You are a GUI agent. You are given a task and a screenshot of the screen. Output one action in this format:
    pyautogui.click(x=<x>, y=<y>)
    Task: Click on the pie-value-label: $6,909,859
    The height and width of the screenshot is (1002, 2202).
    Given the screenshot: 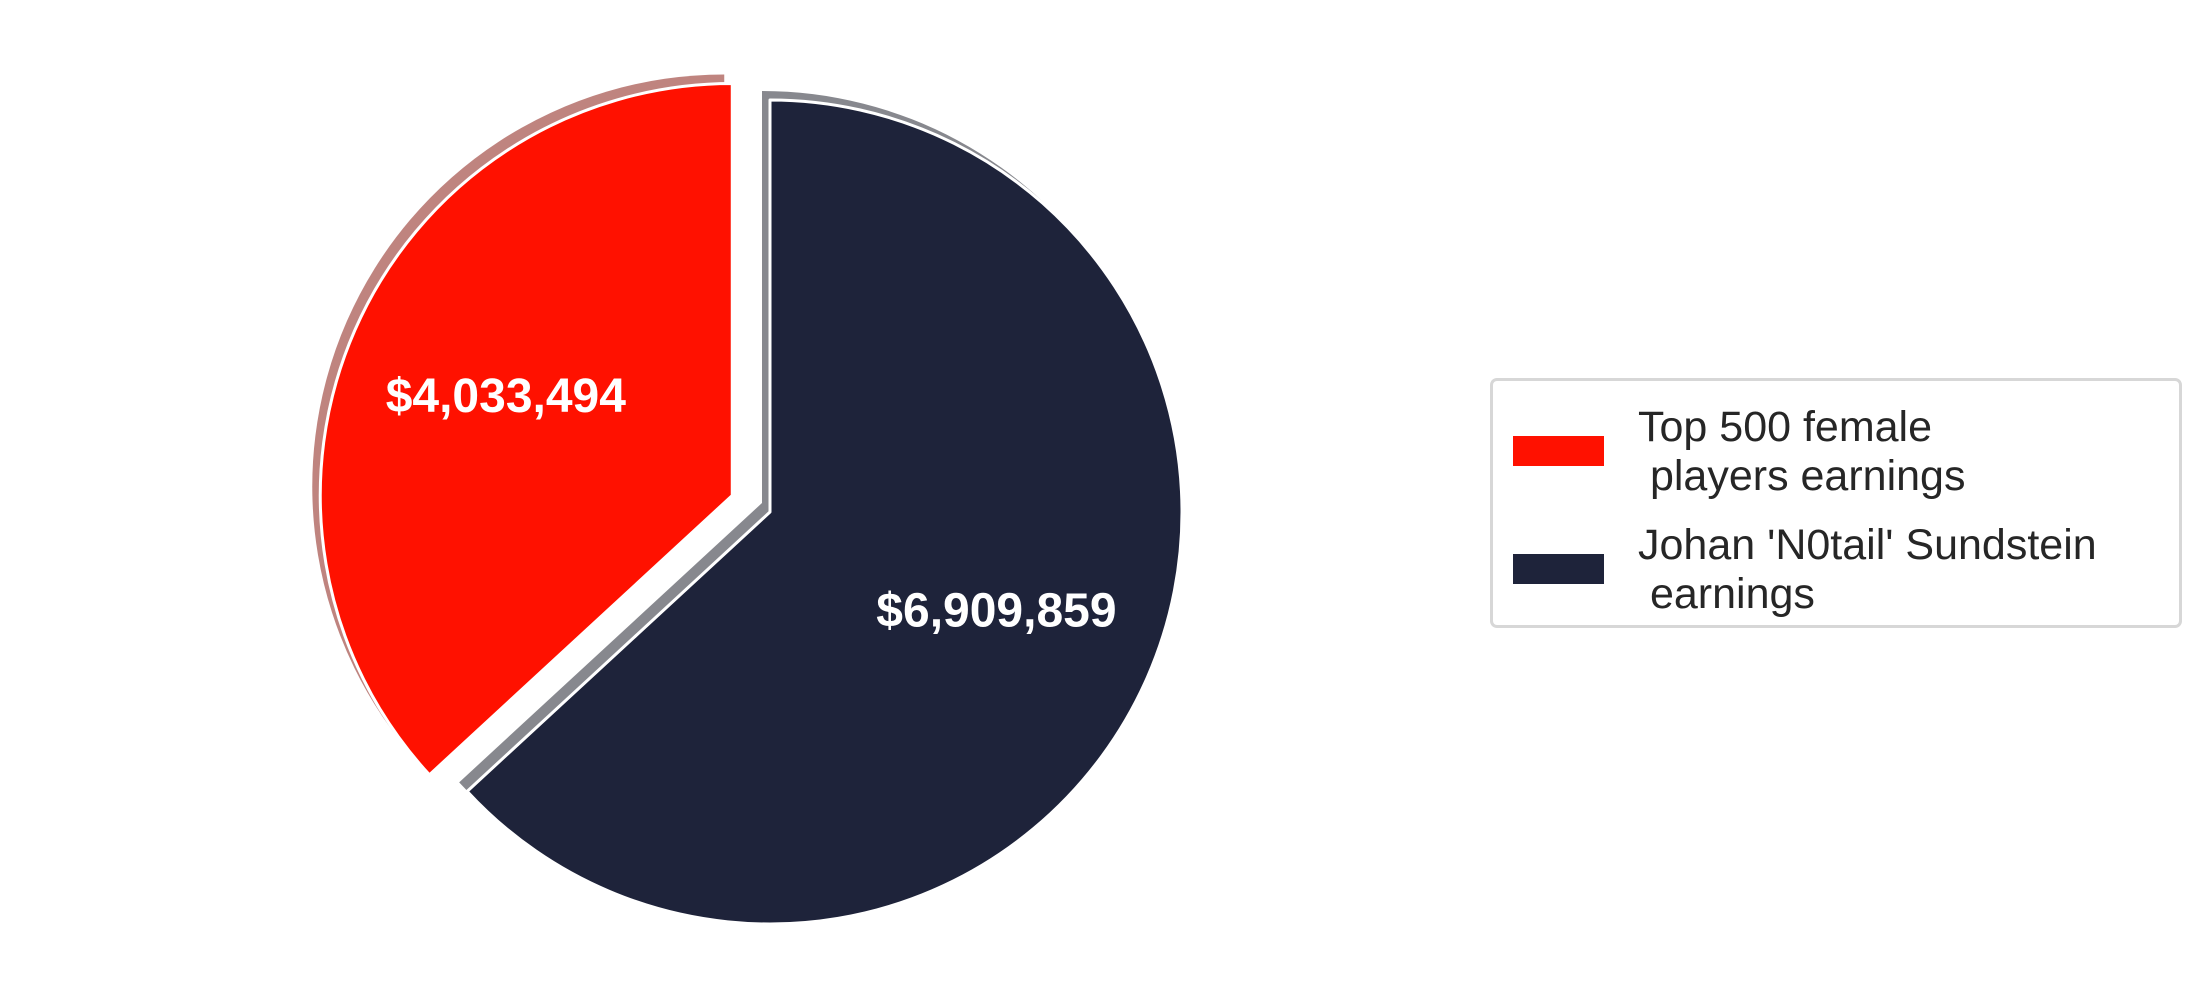 What is the action you would take?
    pyautogui.click(x=996, y=611)
    